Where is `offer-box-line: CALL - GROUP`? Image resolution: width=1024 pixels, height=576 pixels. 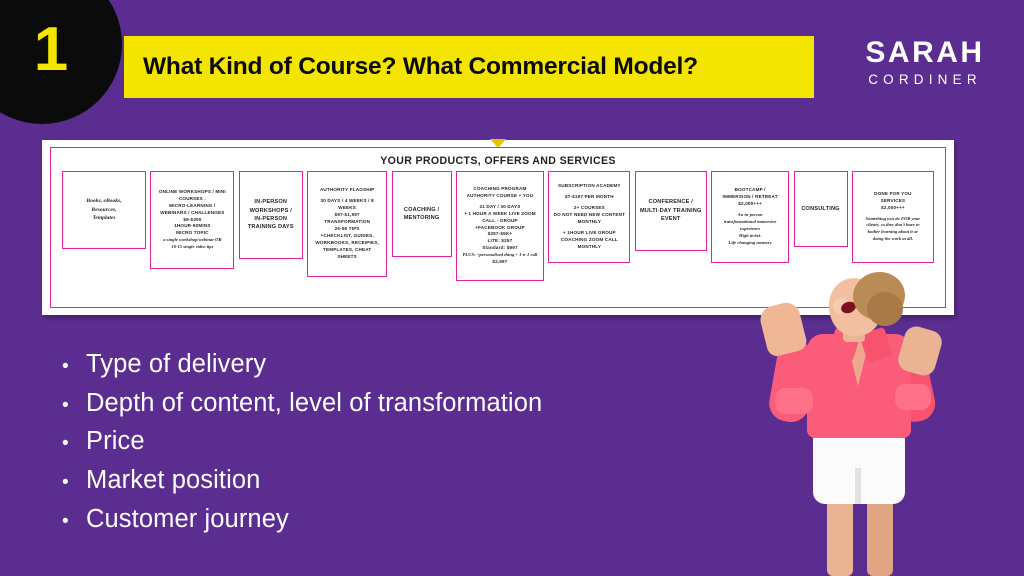 offer-box-line: CALL - GROUP is located at coordinates (500, 220).